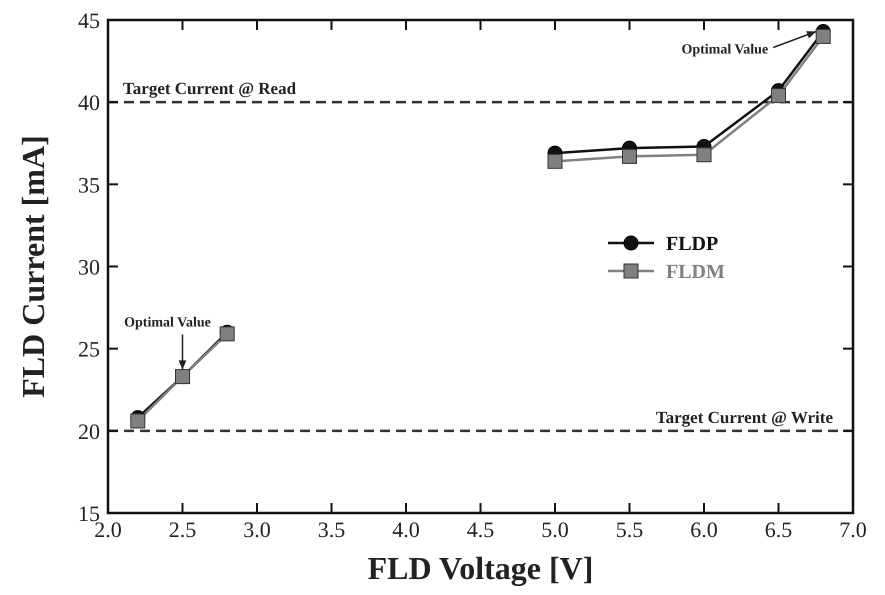 The image size is (885, 595). I want to click on legend-label: FLDM, so click(695, 272).